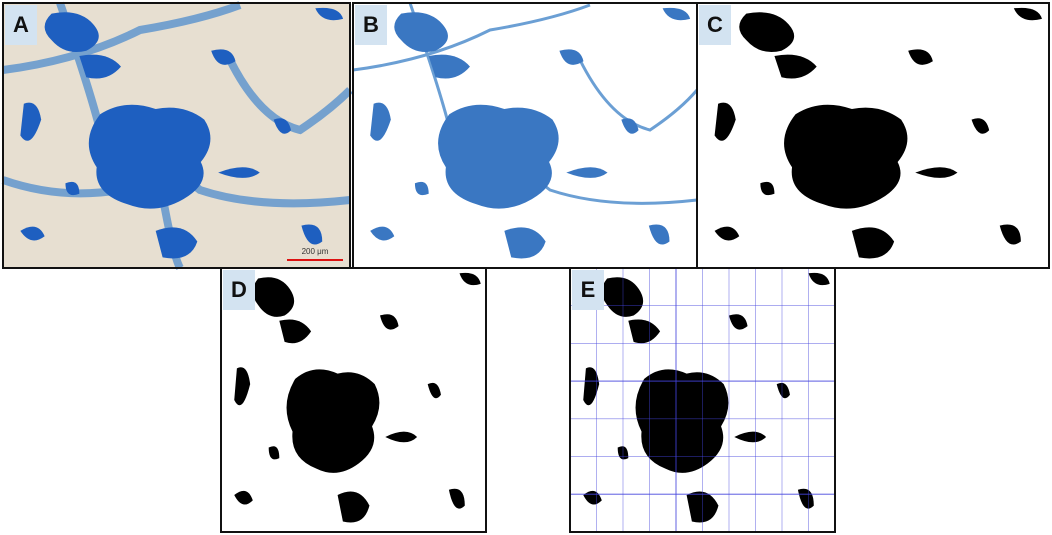 This screenshot has height=535, width=1052. I want to click on scale-bar-label: 200 μm, so click(315, 251).